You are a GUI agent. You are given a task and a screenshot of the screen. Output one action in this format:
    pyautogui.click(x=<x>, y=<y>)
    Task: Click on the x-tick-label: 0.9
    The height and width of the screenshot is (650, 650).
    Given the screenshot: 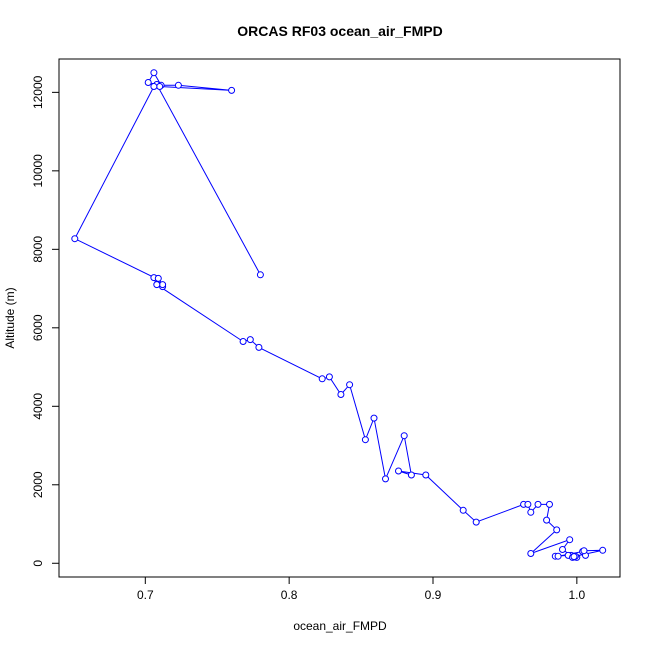 What is the action you would take?
    pyautogui.click(x=433, y=595)
    